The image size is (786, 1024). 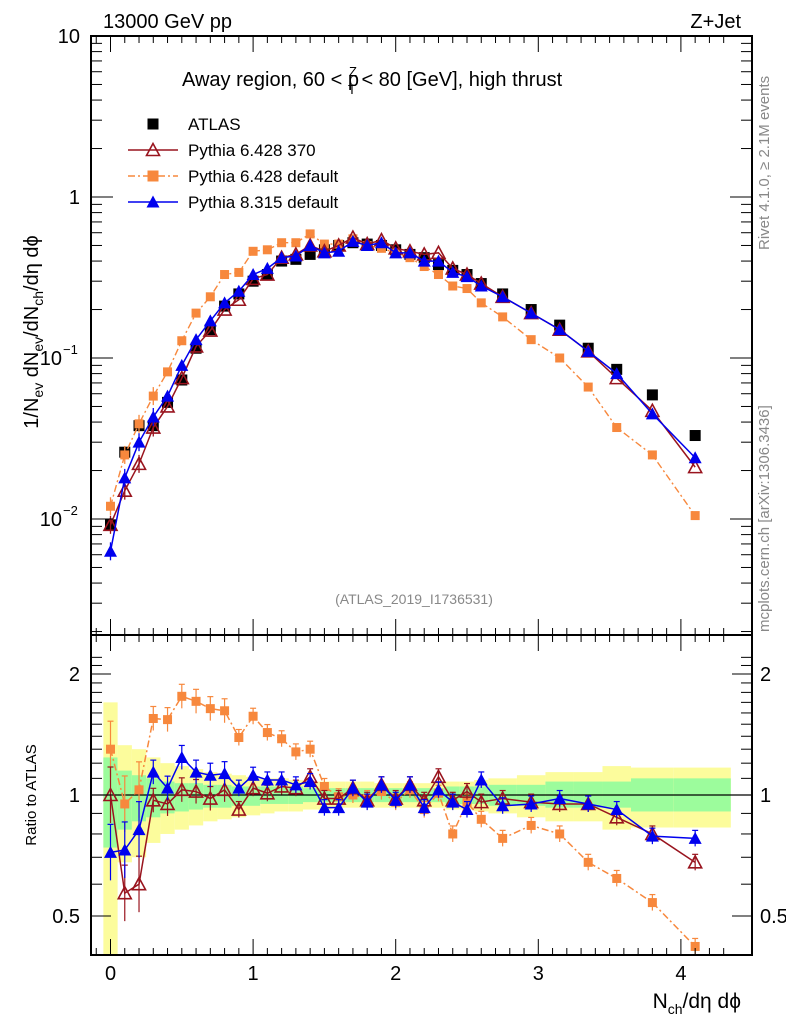 What do you see at coordinates (353, 71) in the screenshot?
I see `title-sup: Z` at bounding box center [353, 71].